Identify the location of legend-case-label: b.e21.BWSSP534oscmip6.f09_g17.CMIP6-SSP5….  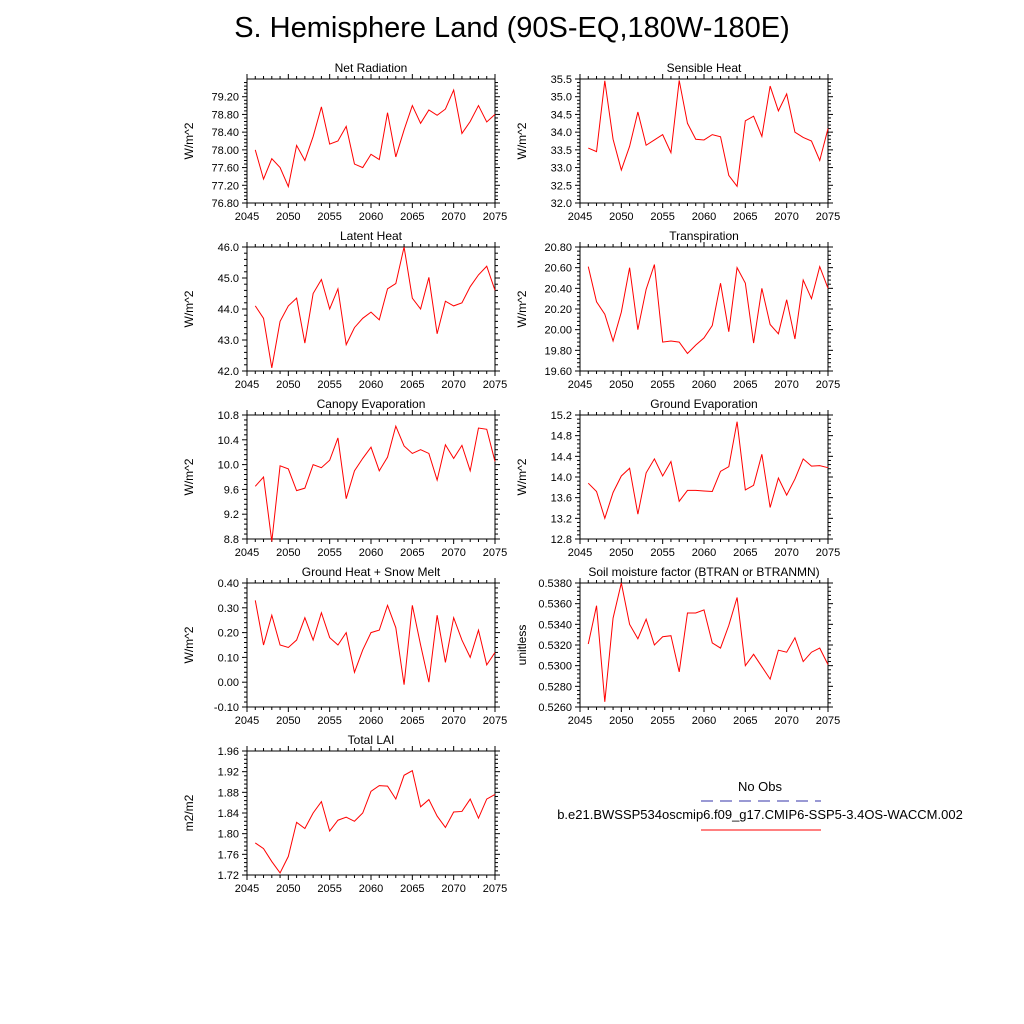
(760, 814).